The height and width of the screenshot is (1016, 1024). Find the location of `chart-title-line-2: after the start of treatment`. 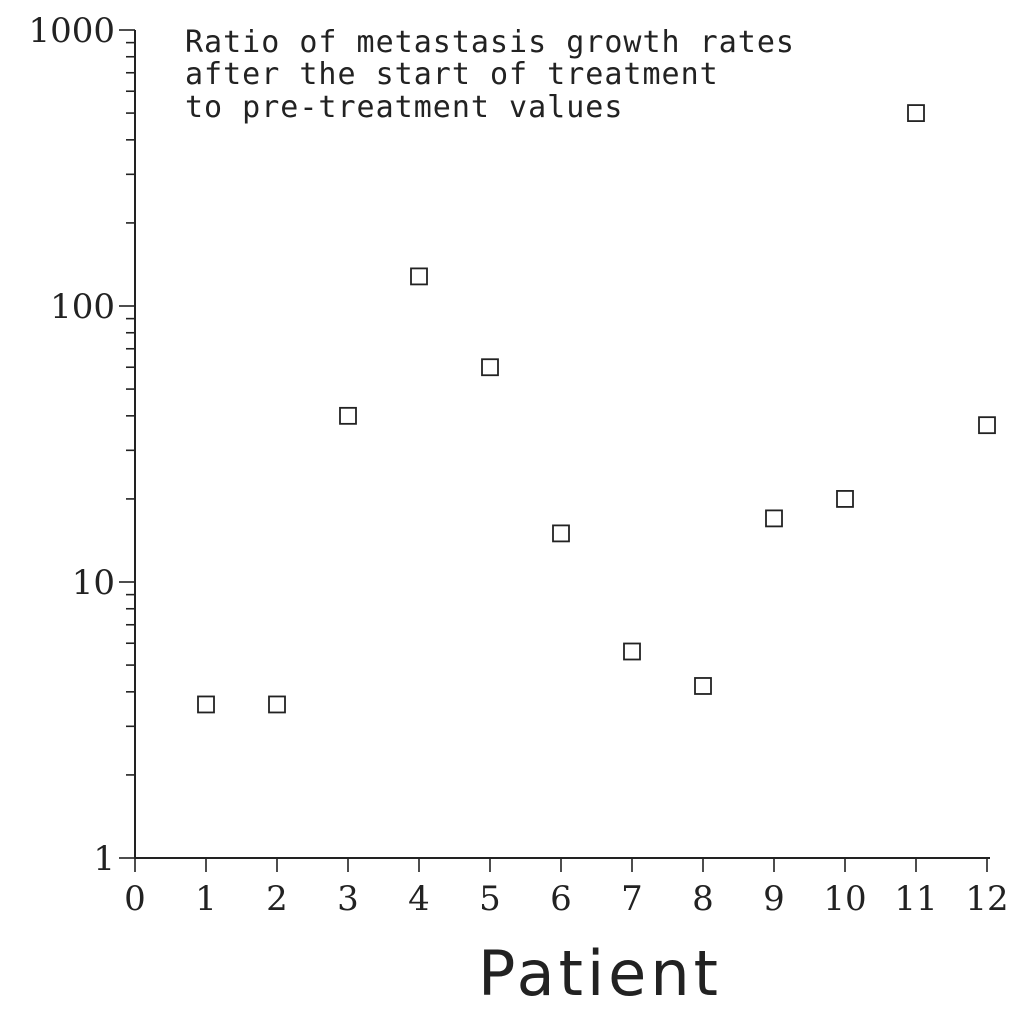

chart-title-line-2: after the start of treatment is located at coordinates (452, 74).